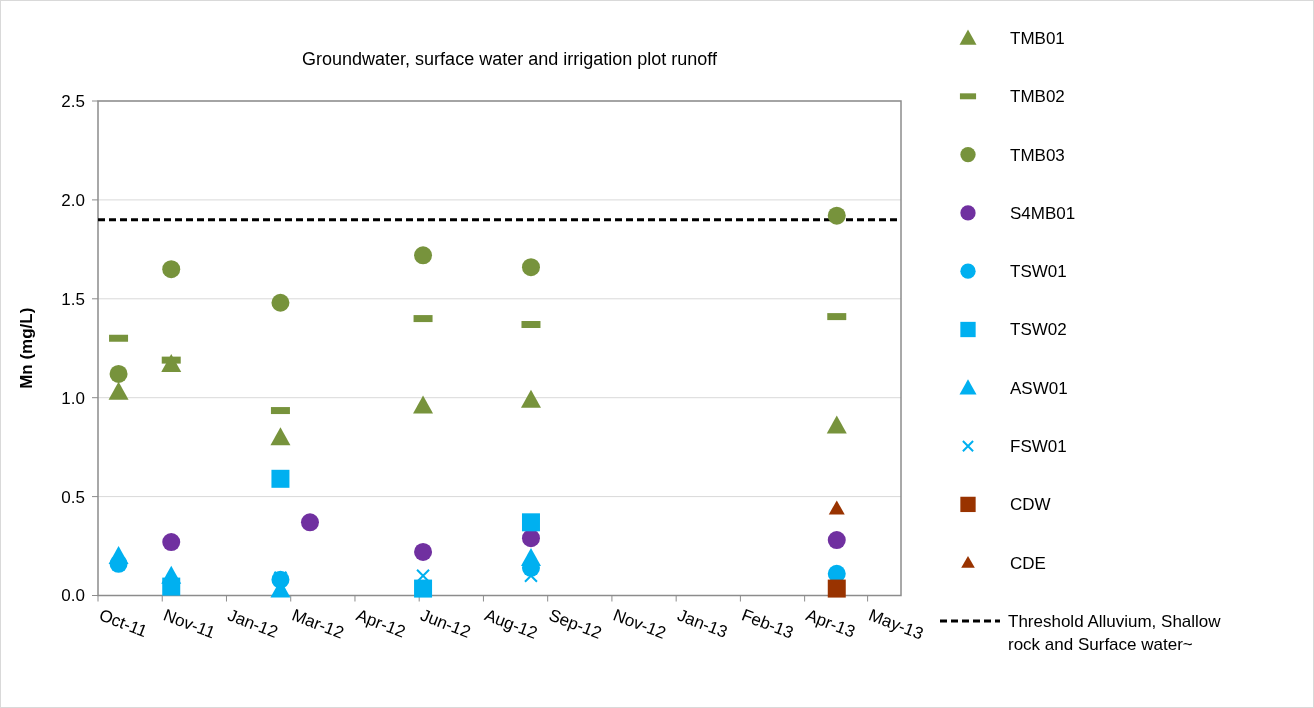 Image resolution: width=1314 pixels, height=708 pixels. I want to click on x-tick-label: Jan-12, so click(253, 623).